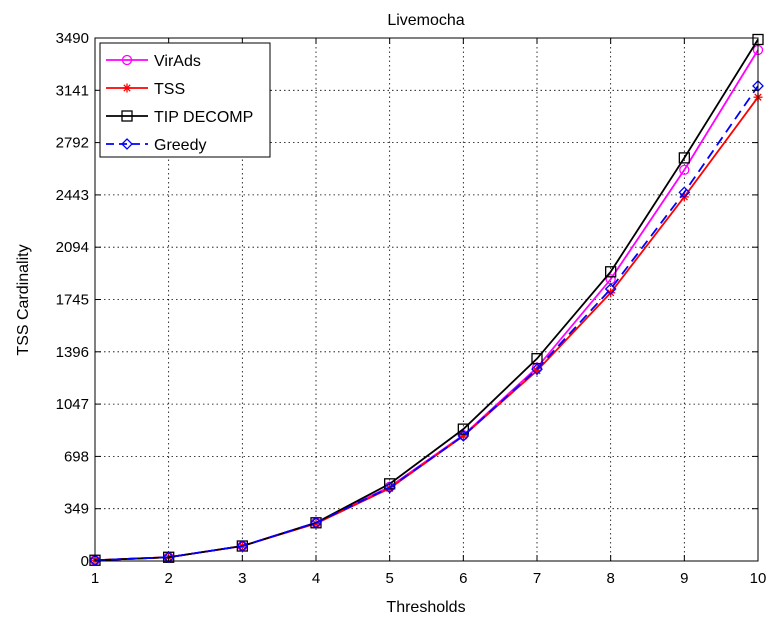 Image resolution: width=771 pixels, height=620 pixels. What do you see at coordinates (425, 20) in the screenshot?
I see `chart-title: Livemocha` at bounding box center [425, 20].